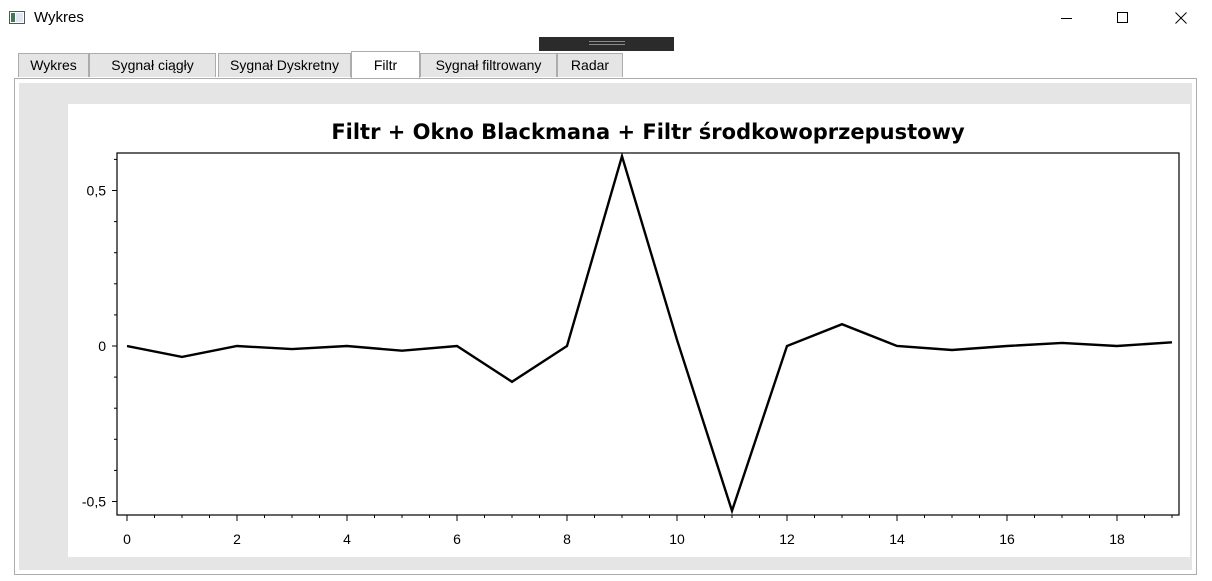  Describe the element at coordinates (284, 65) in the screenshot. I see `tab-sygnal-dyskretny: Sygnał Dyskretny` at that location.